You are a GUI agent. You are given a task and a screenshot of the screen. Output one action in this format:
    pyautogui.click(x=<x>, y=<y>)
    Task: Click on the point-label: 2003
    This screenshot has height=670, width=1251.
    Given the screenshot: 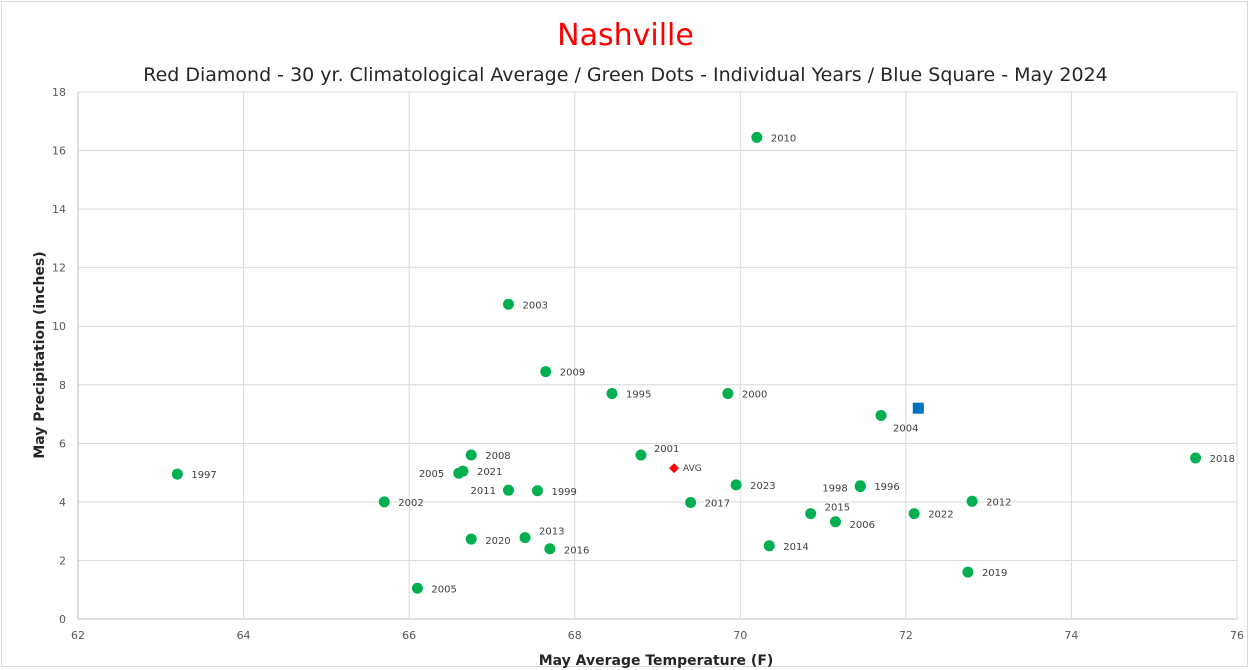 What is the action you would take?
    pyautogui.click(x=534, y=305)
    